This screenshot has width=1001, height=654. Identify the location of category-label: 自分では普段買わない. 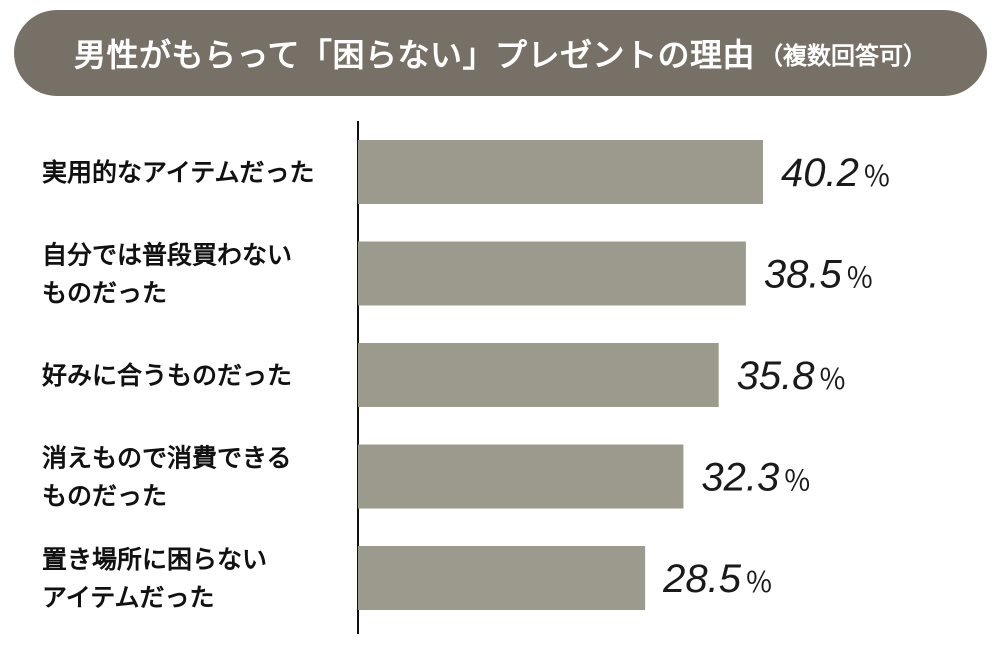
(167, 255).